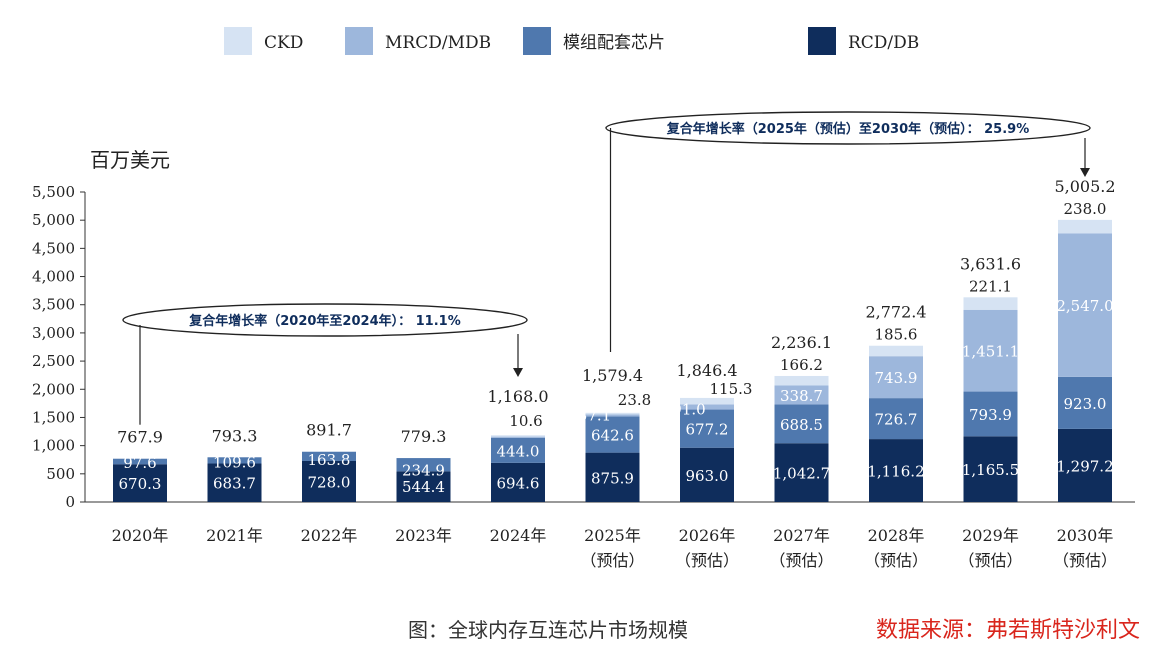 The width and height of the screenshot is (1162, 656). I want to click on data-label-rcd-db: 683.7, so click(234, 484).